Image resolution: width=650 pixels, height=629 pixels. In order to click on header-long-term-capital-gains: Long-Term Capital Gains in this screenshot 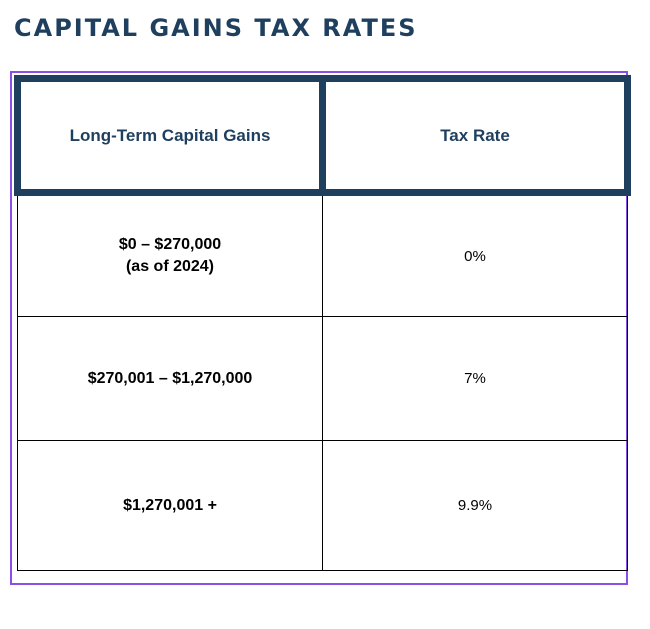, I will do `click(170, 135)`.